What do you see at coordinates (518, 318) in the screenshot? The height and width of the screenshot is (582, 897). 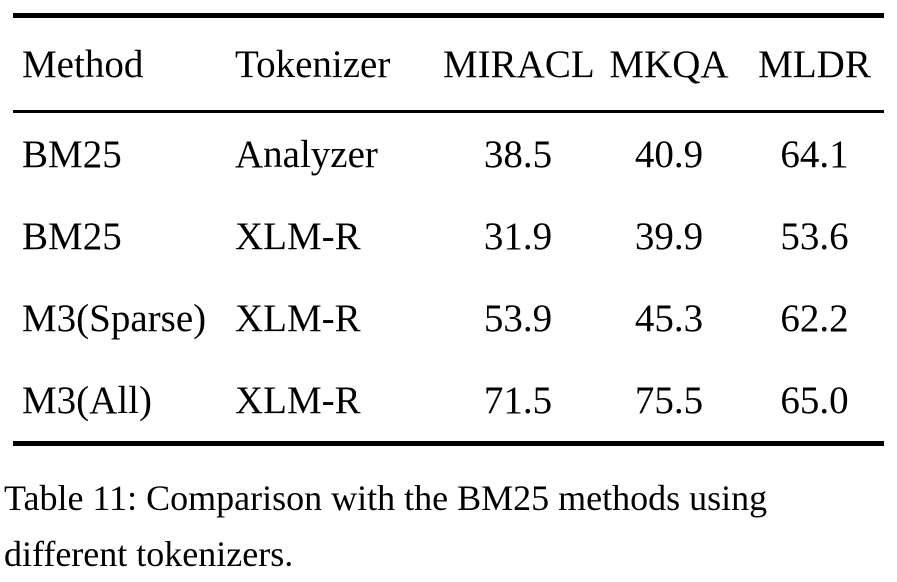 I see `miracl-value: 53.9` at bounding box center [518, 318].